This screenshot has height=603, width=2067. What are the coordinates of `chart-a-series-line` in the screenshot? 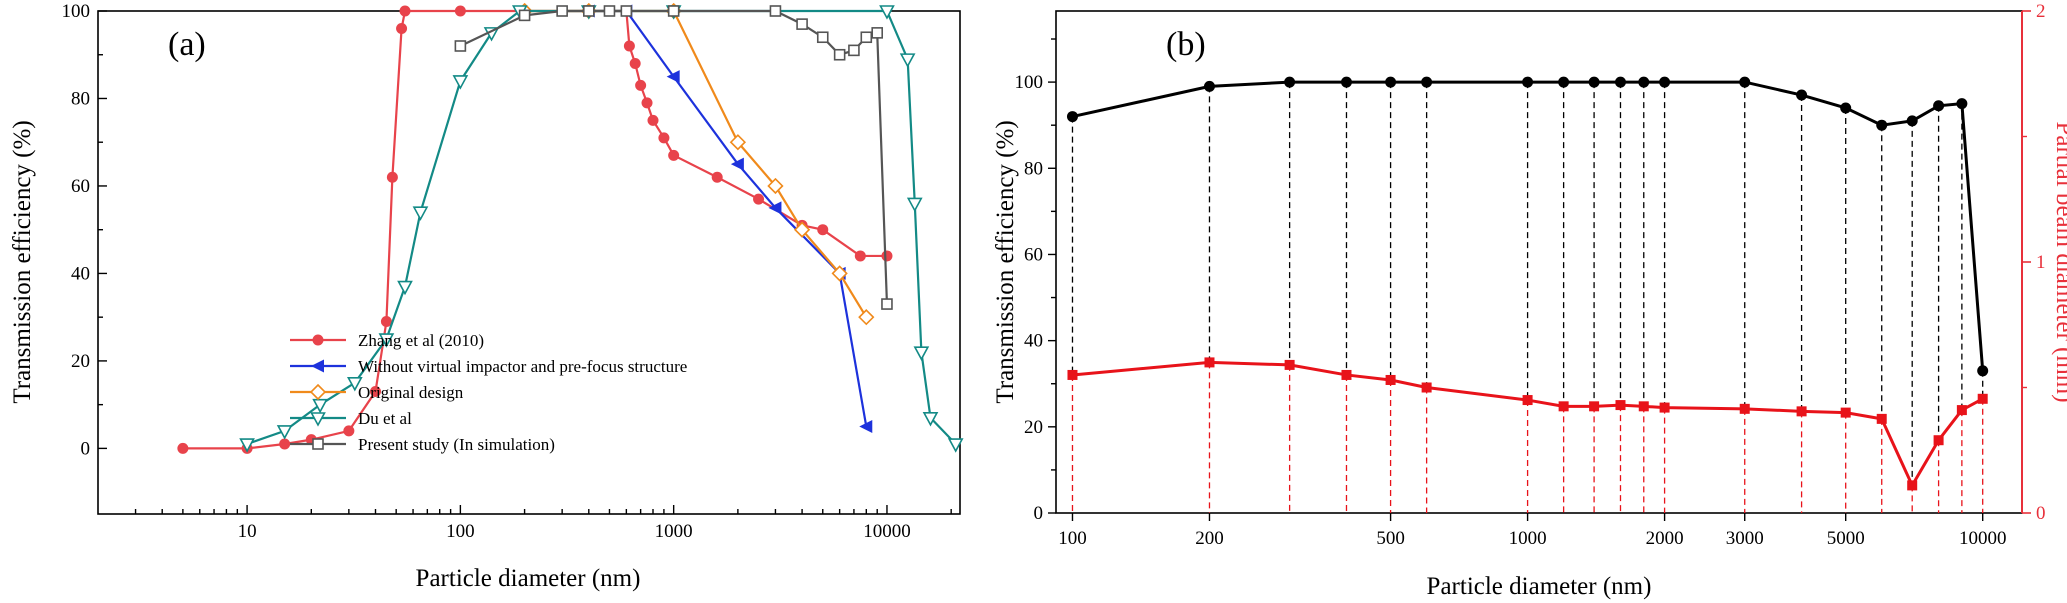 It's located at (696, 163).